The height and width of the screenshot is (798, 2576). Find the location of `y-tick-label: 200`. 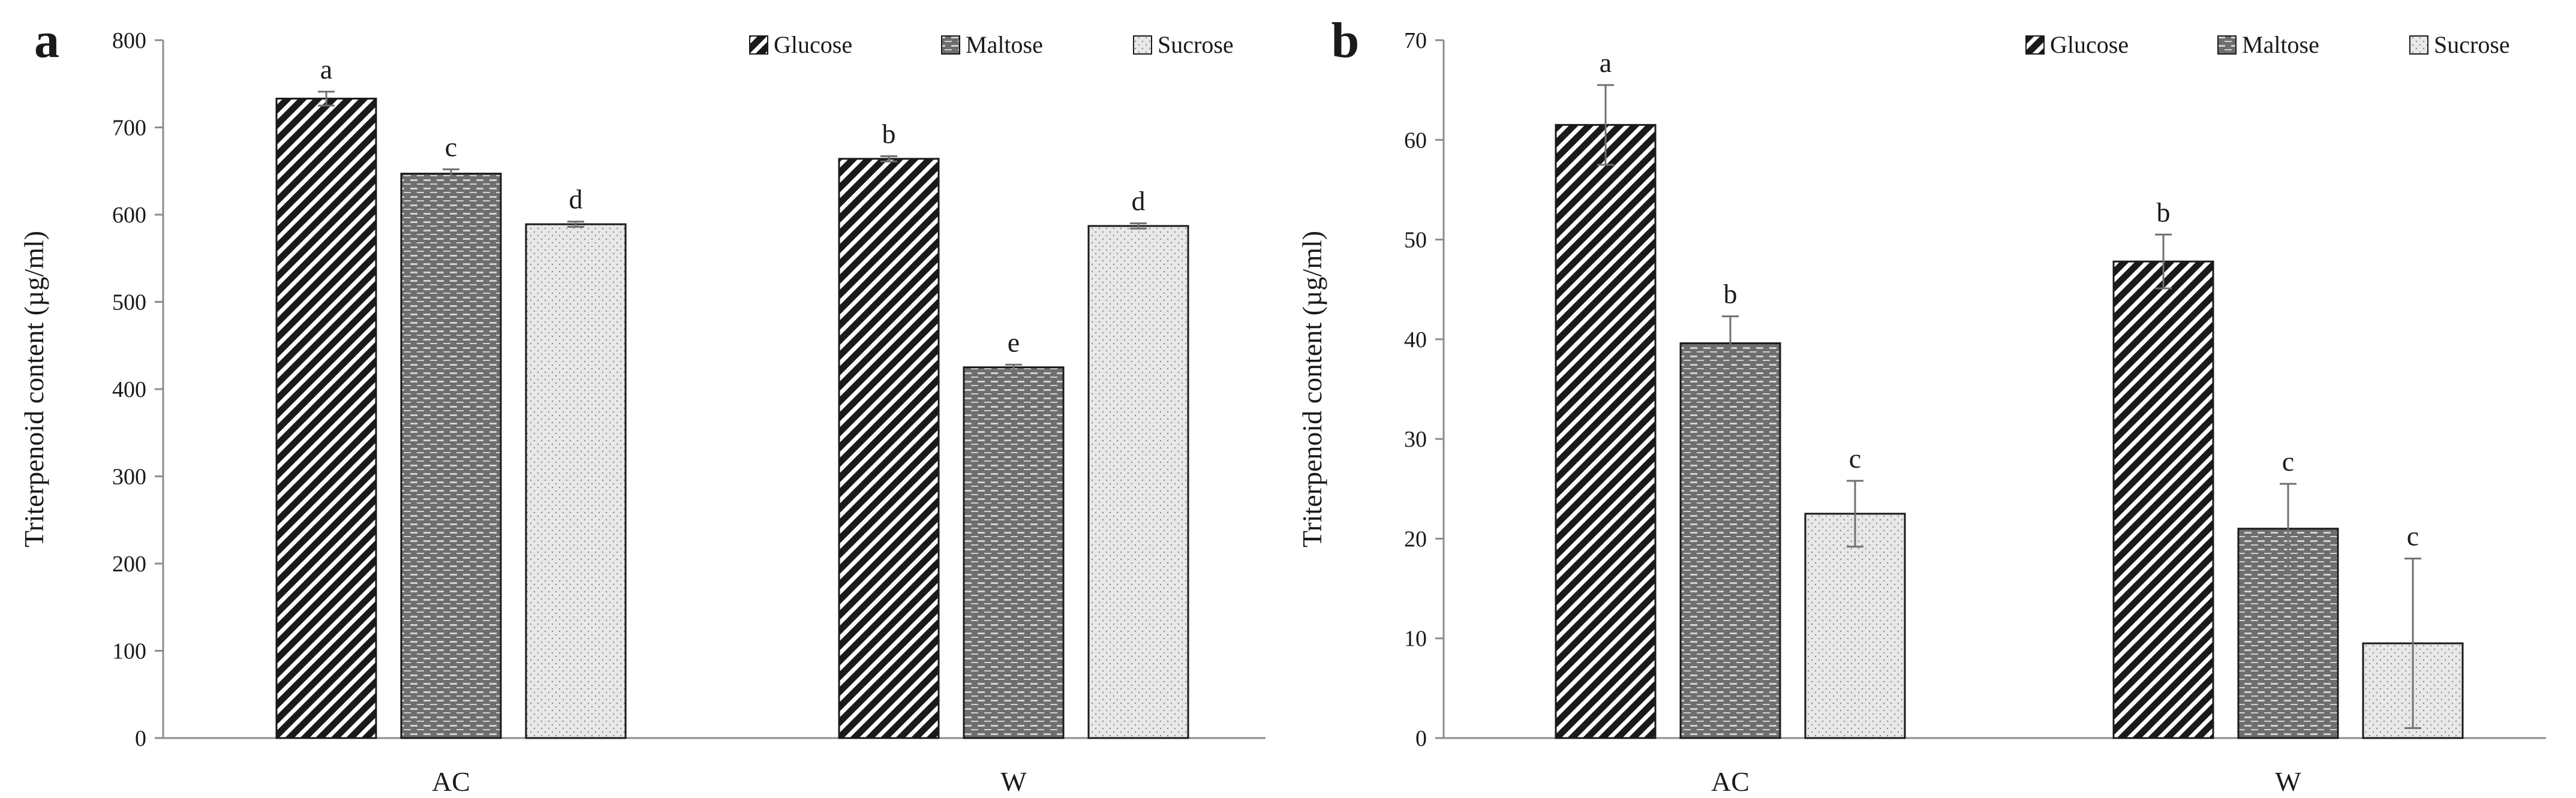

y-tick-label: 200 is located at coordinates (129, 564).